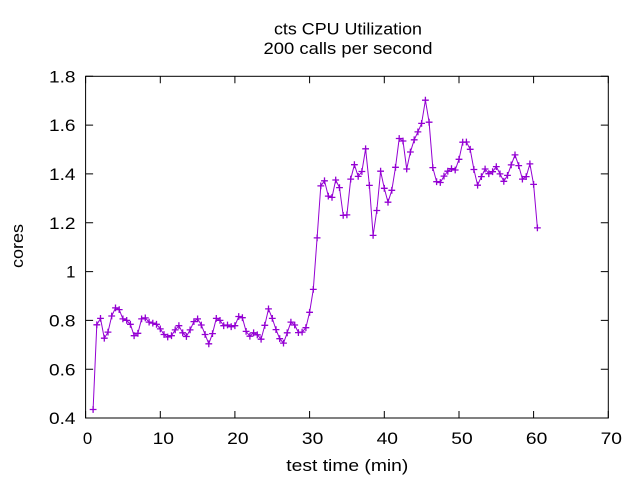 The height and width of the screenshot is (480, 640). What do you see at coordinates (348, 29) in the screenshot?
I see `svg-text: cts CPU Utilization` at bounding box center [348, 29].